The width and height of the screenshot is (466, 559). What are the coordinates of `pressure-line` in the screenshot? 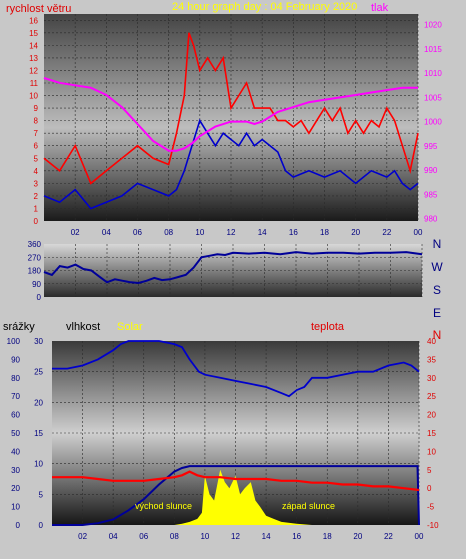 It's located at (230, 114).